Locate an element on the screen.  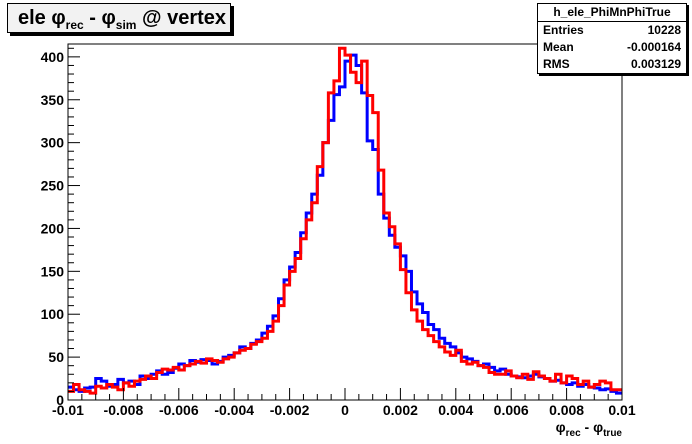
stats-row-rms: RMS 0.003129 is located at coordinates (612, 64).